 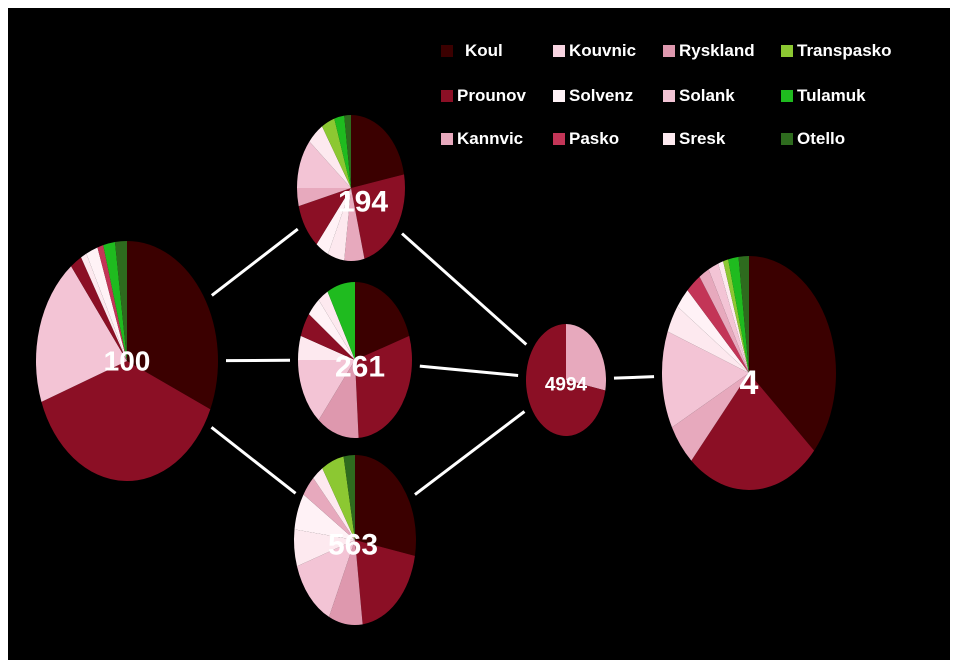 I want to click on legend-label: Transpasko, so click(x=844, y=50).